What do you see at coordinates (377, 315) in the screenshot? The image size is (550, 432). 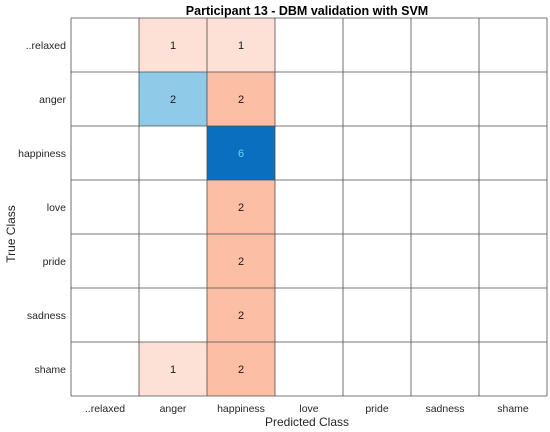 I see `matrix-cell-r5-c4` at bounding box center [377, 315].